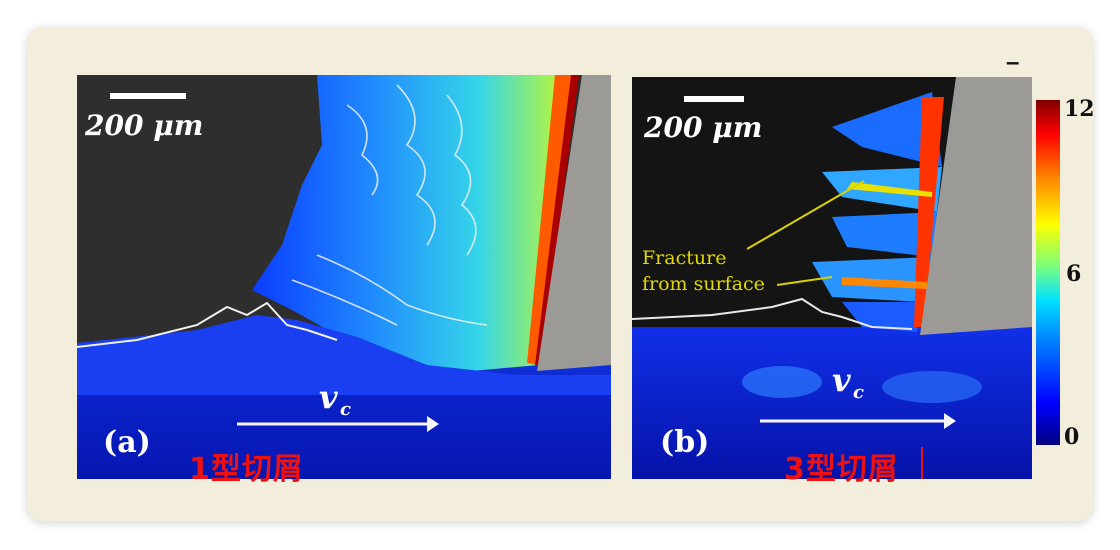 Image resolution: width=1120 pixels, height=550 pixels. Describe the element at coordinates (841, 469) in the screenshot. I see `chip-type-label-b: 3型切屑` at that location.